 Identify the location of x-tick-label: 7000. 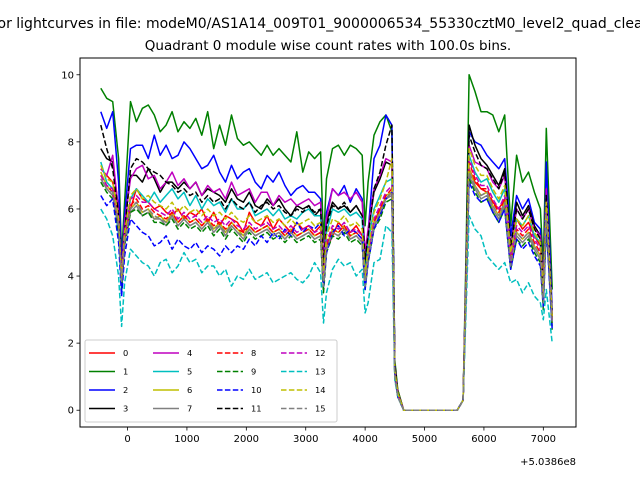
(543, 439).